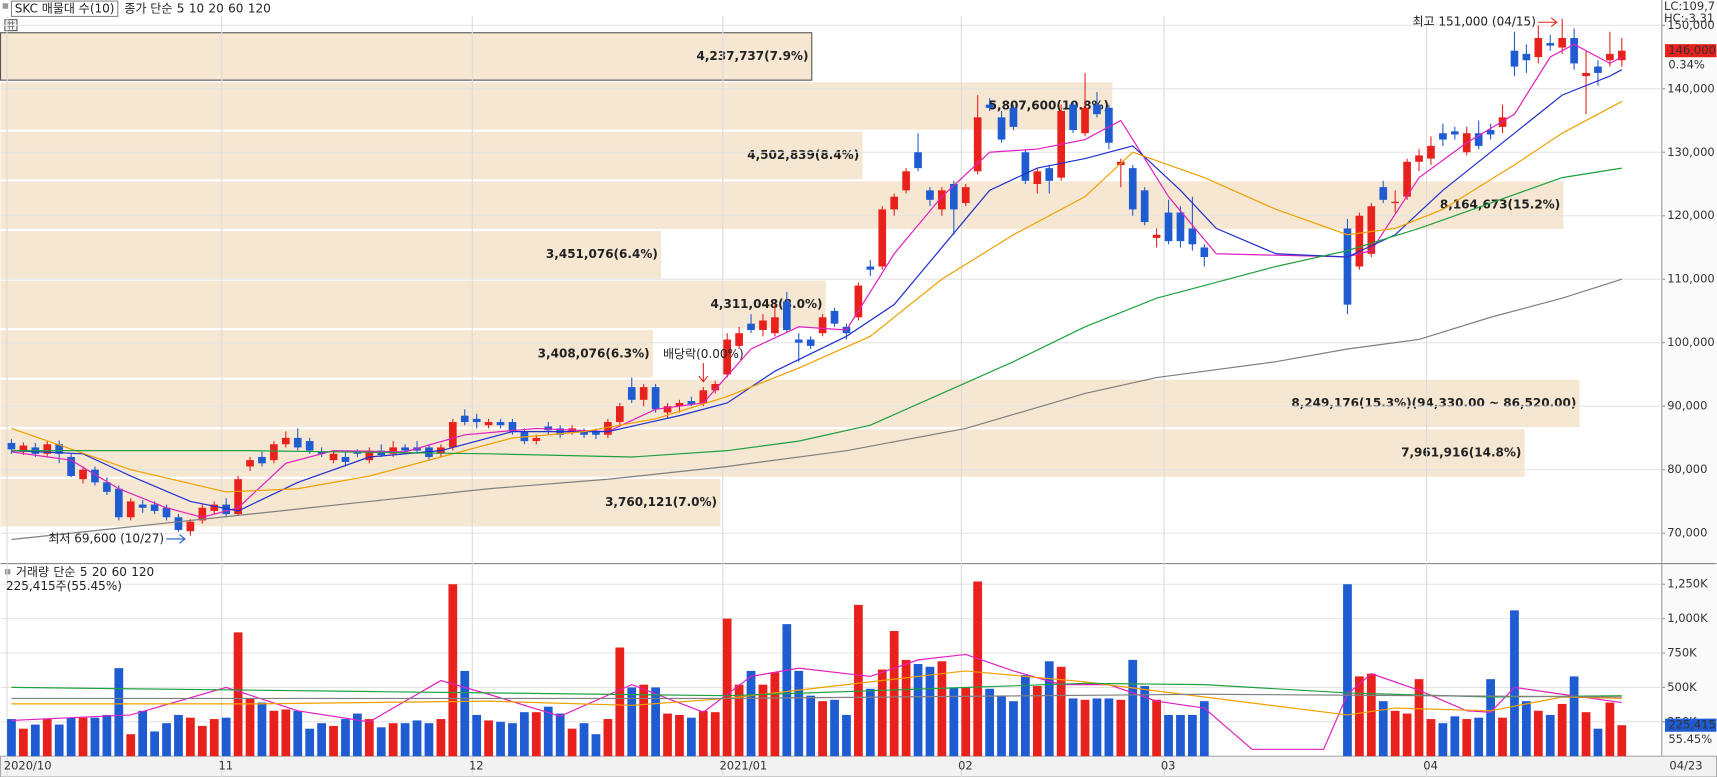 The height and width of the screenshot is (777, 1717). Describe the element at coordinates (235, 8) in the screenshot. I see `legend-item: 60` at that location.